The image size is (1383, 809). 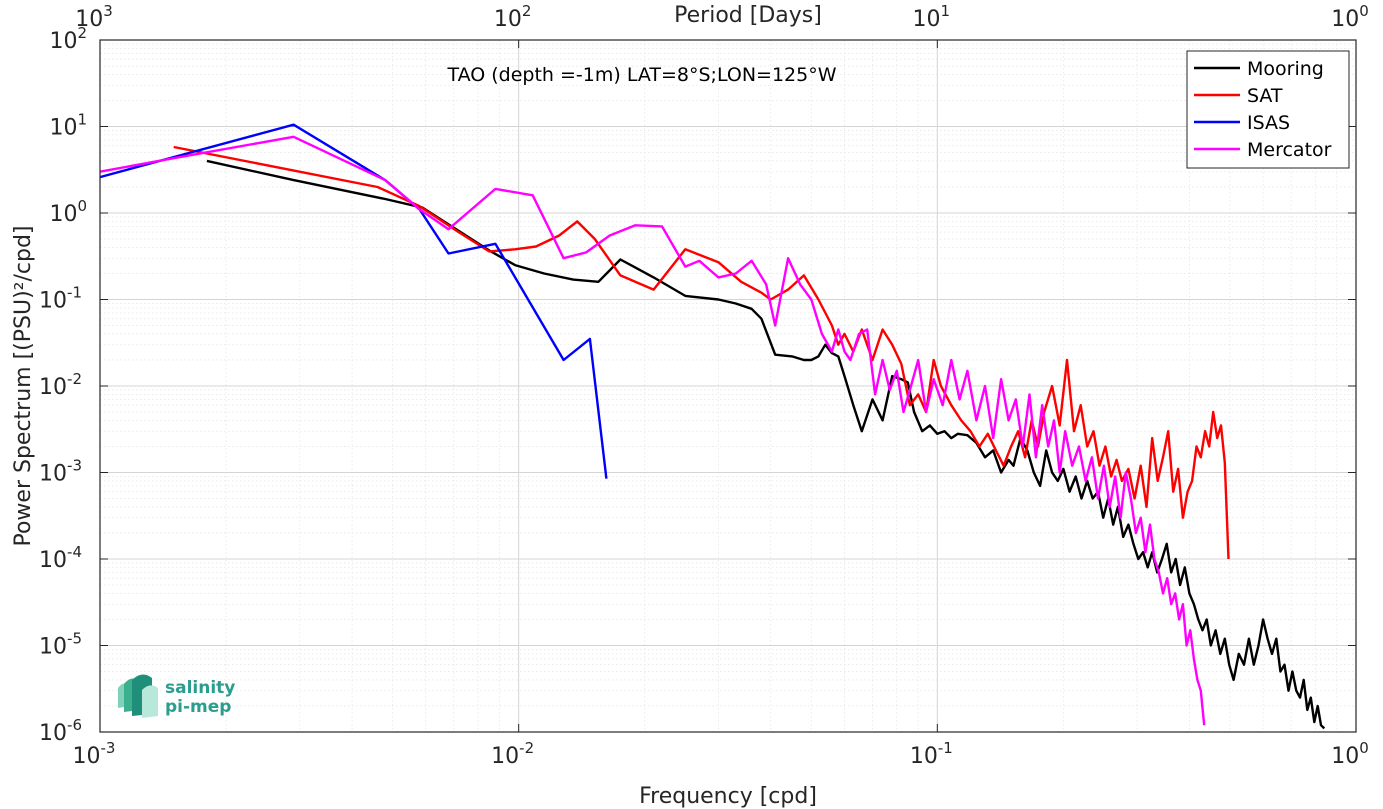 What do you see at coordinates (1285, 69) in the screenshot?
I see `legend-label-mooring: Mooring` at bounding box center [1285, 69].